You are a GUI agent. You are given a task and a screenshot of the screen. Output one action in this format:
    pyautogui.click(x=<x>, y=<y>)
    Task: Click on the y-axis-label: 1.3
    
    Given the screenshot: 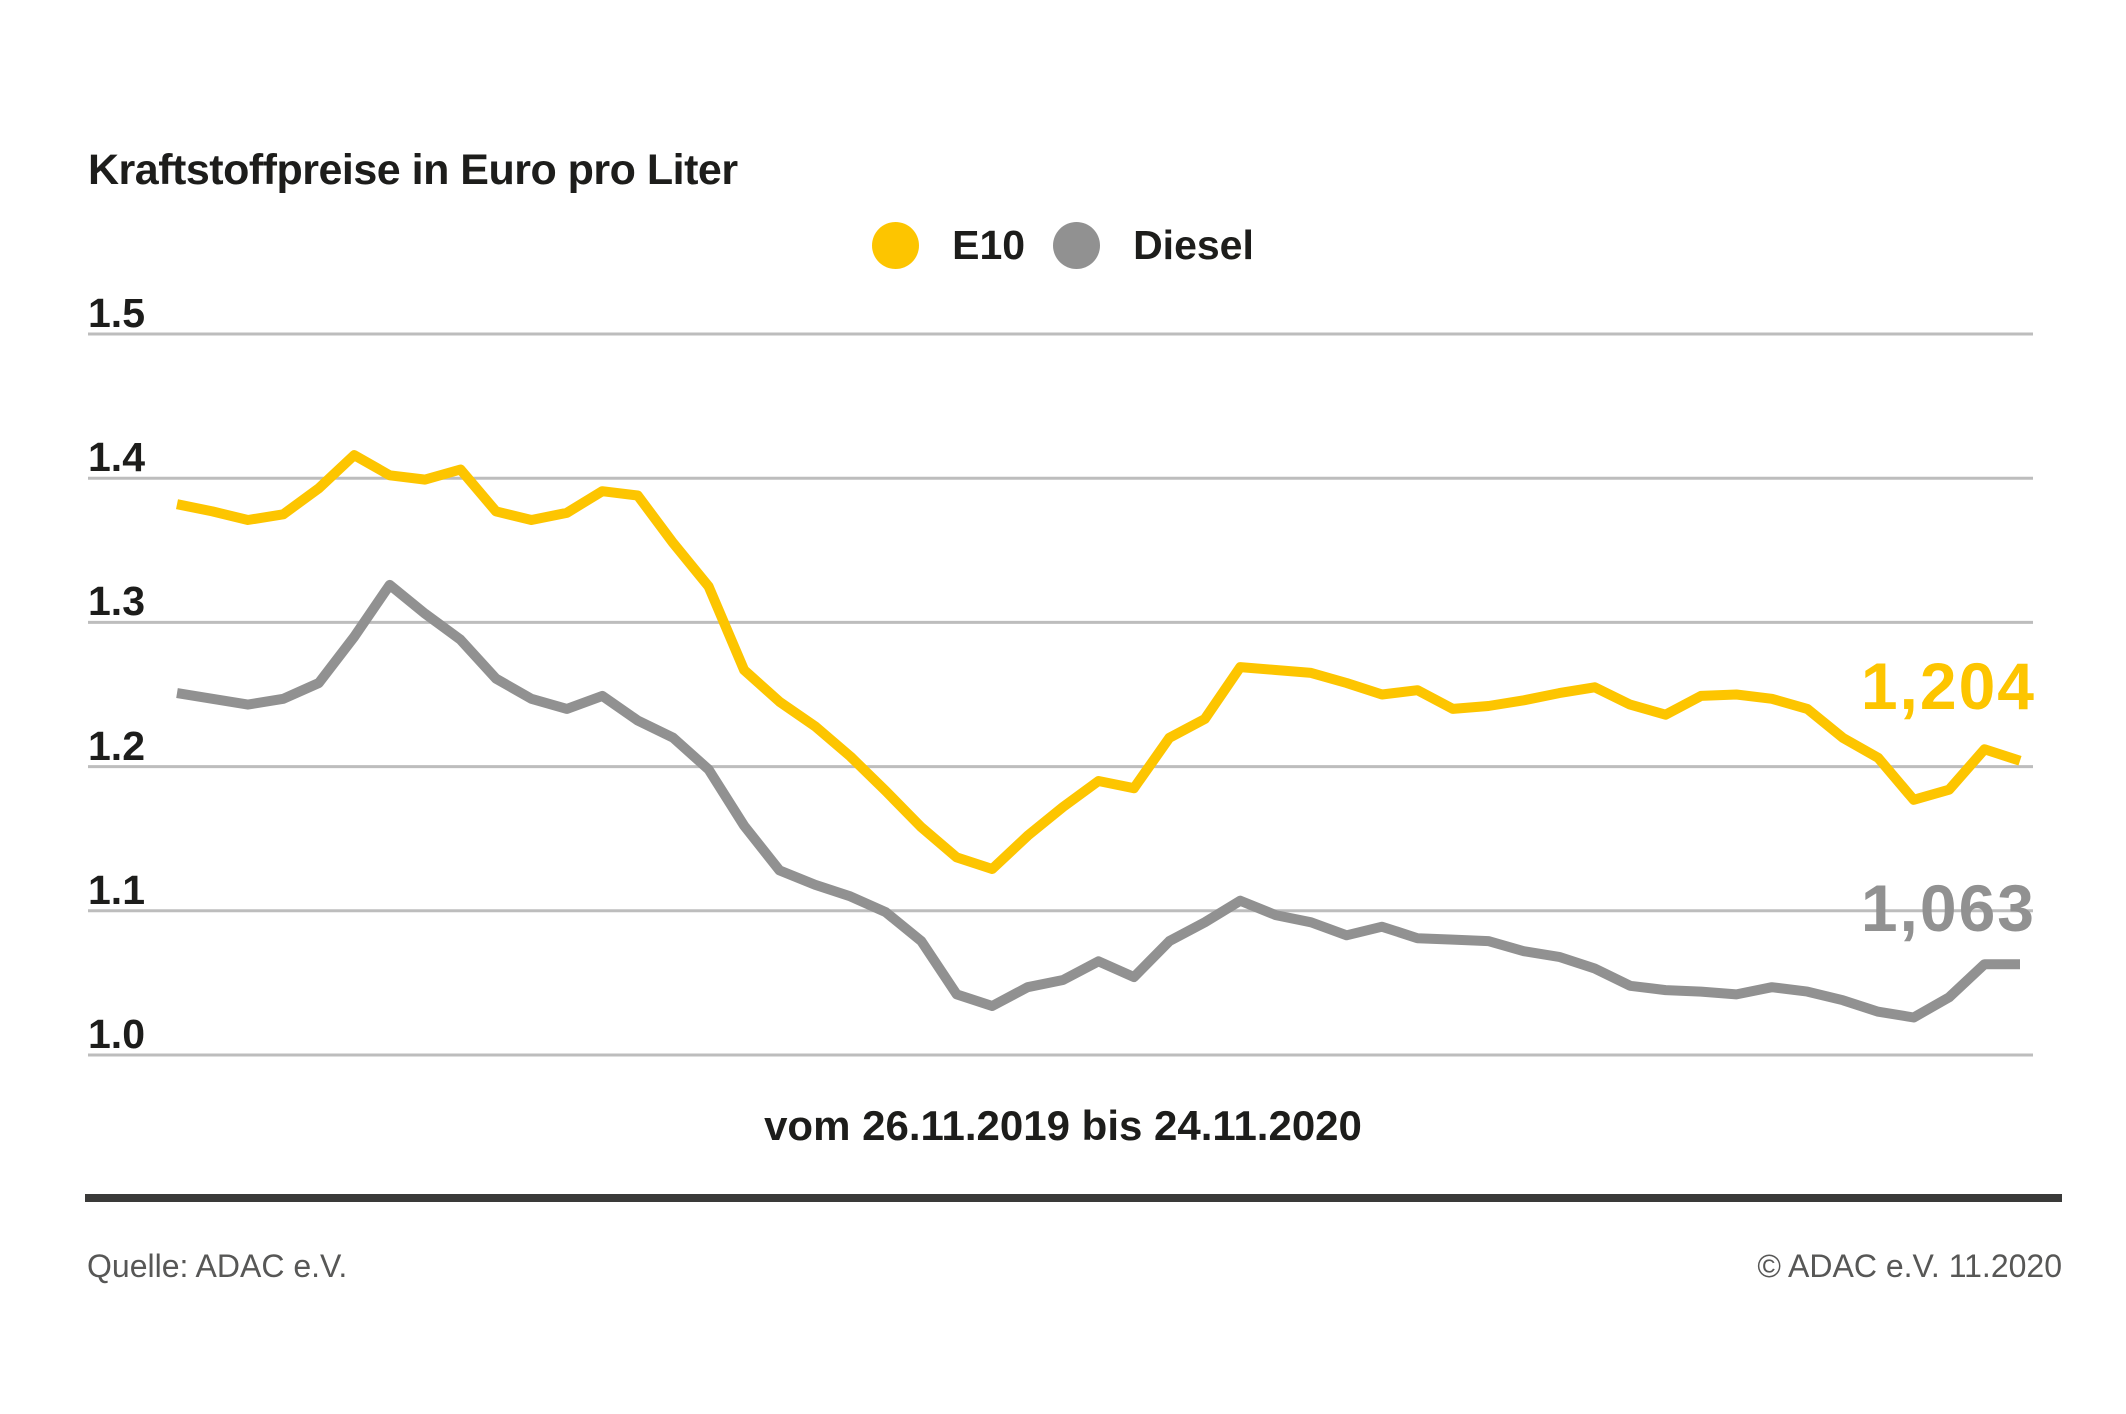 What is the action you would take?
    pyautogui.click(x=116, y=601)
    